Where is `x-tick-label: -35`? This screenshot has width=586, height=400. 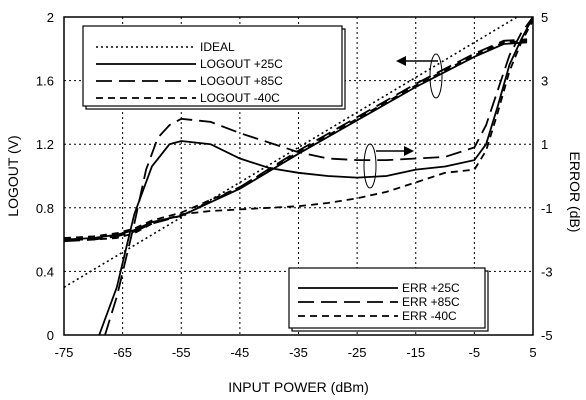 x-tick-label: -35 is located at coordinates (298, 352).